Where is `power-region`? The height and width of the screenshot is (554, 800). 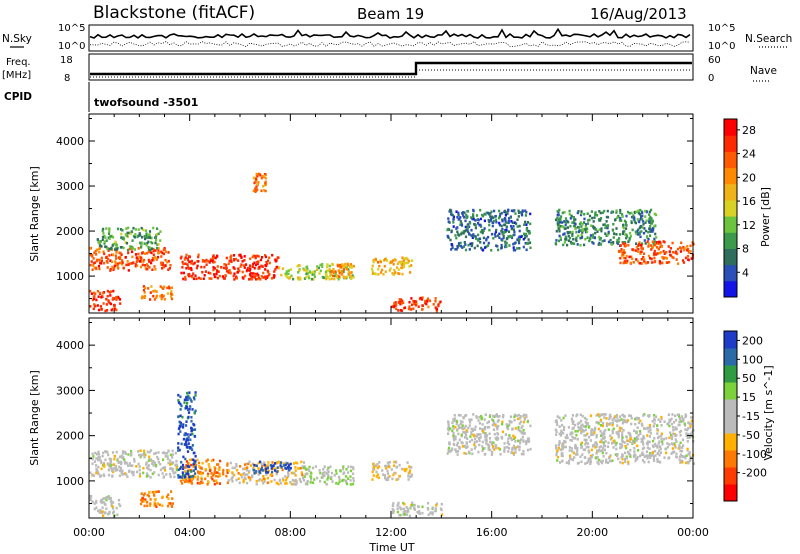 power-region is located at coordinates (157, 293).